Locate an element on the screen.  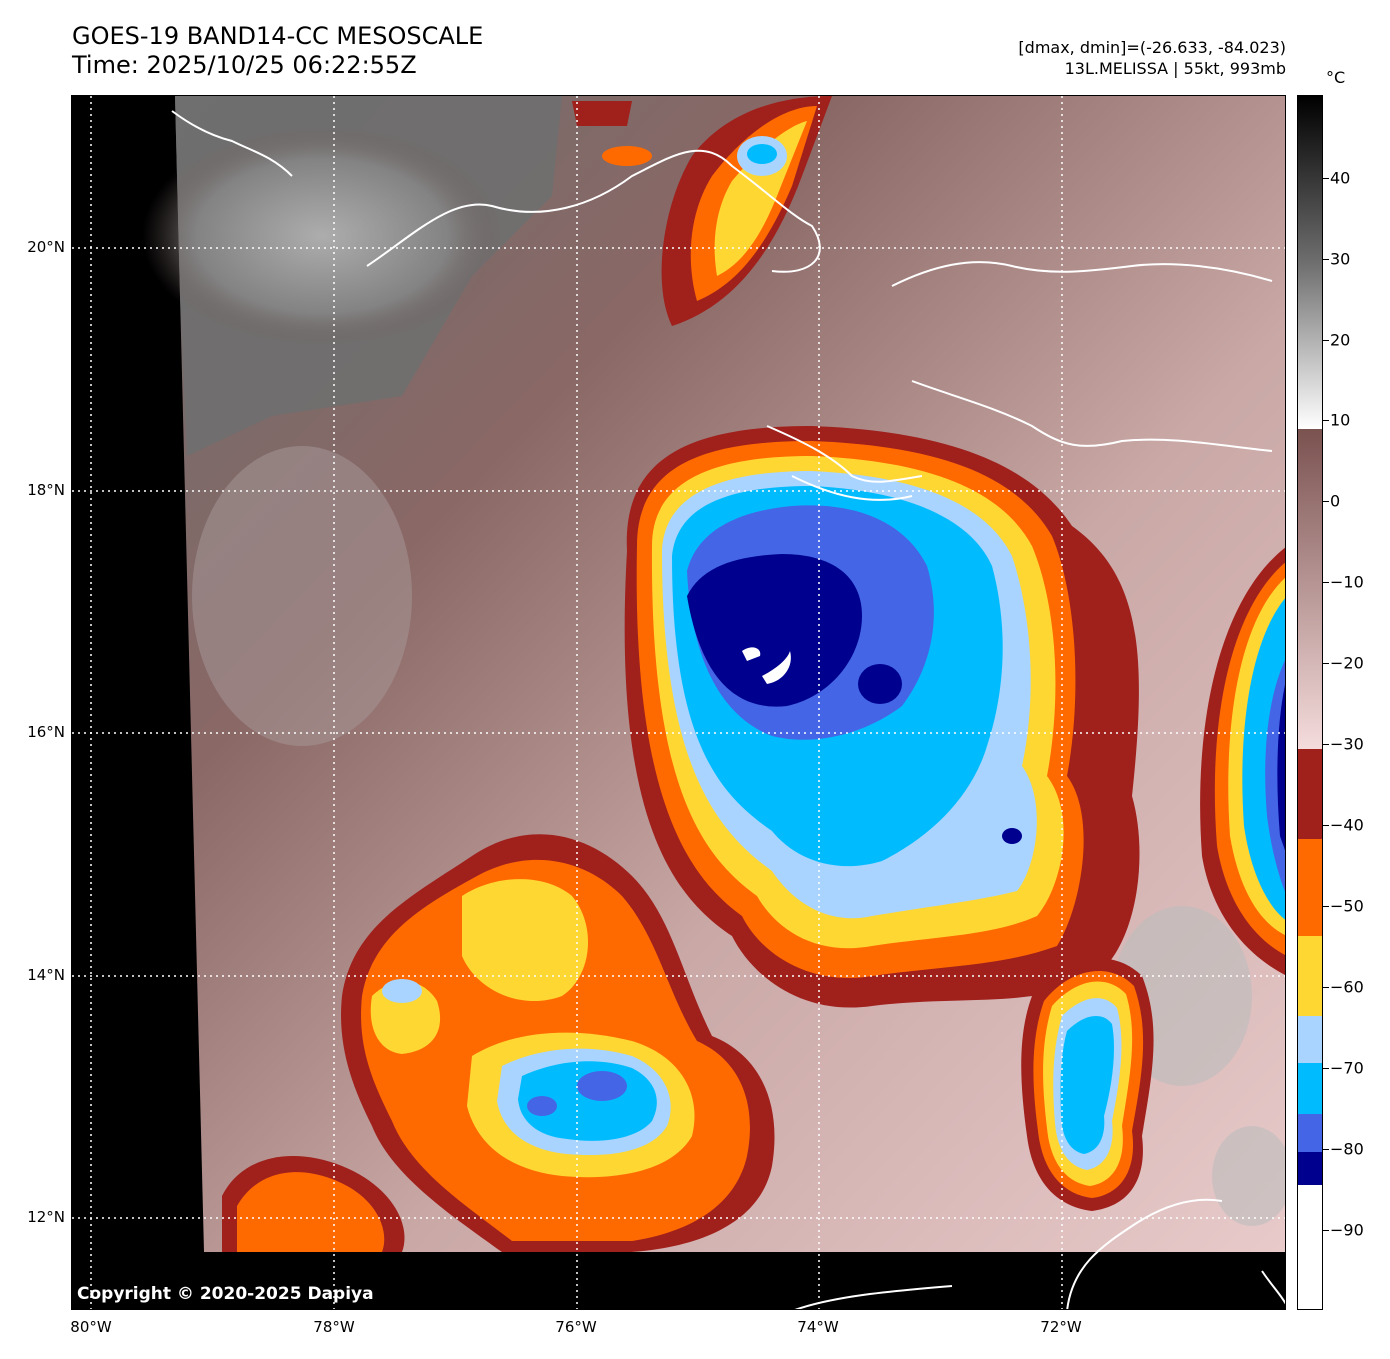
lon-label-74w: 74°W is located at coordinates (818, 1327).